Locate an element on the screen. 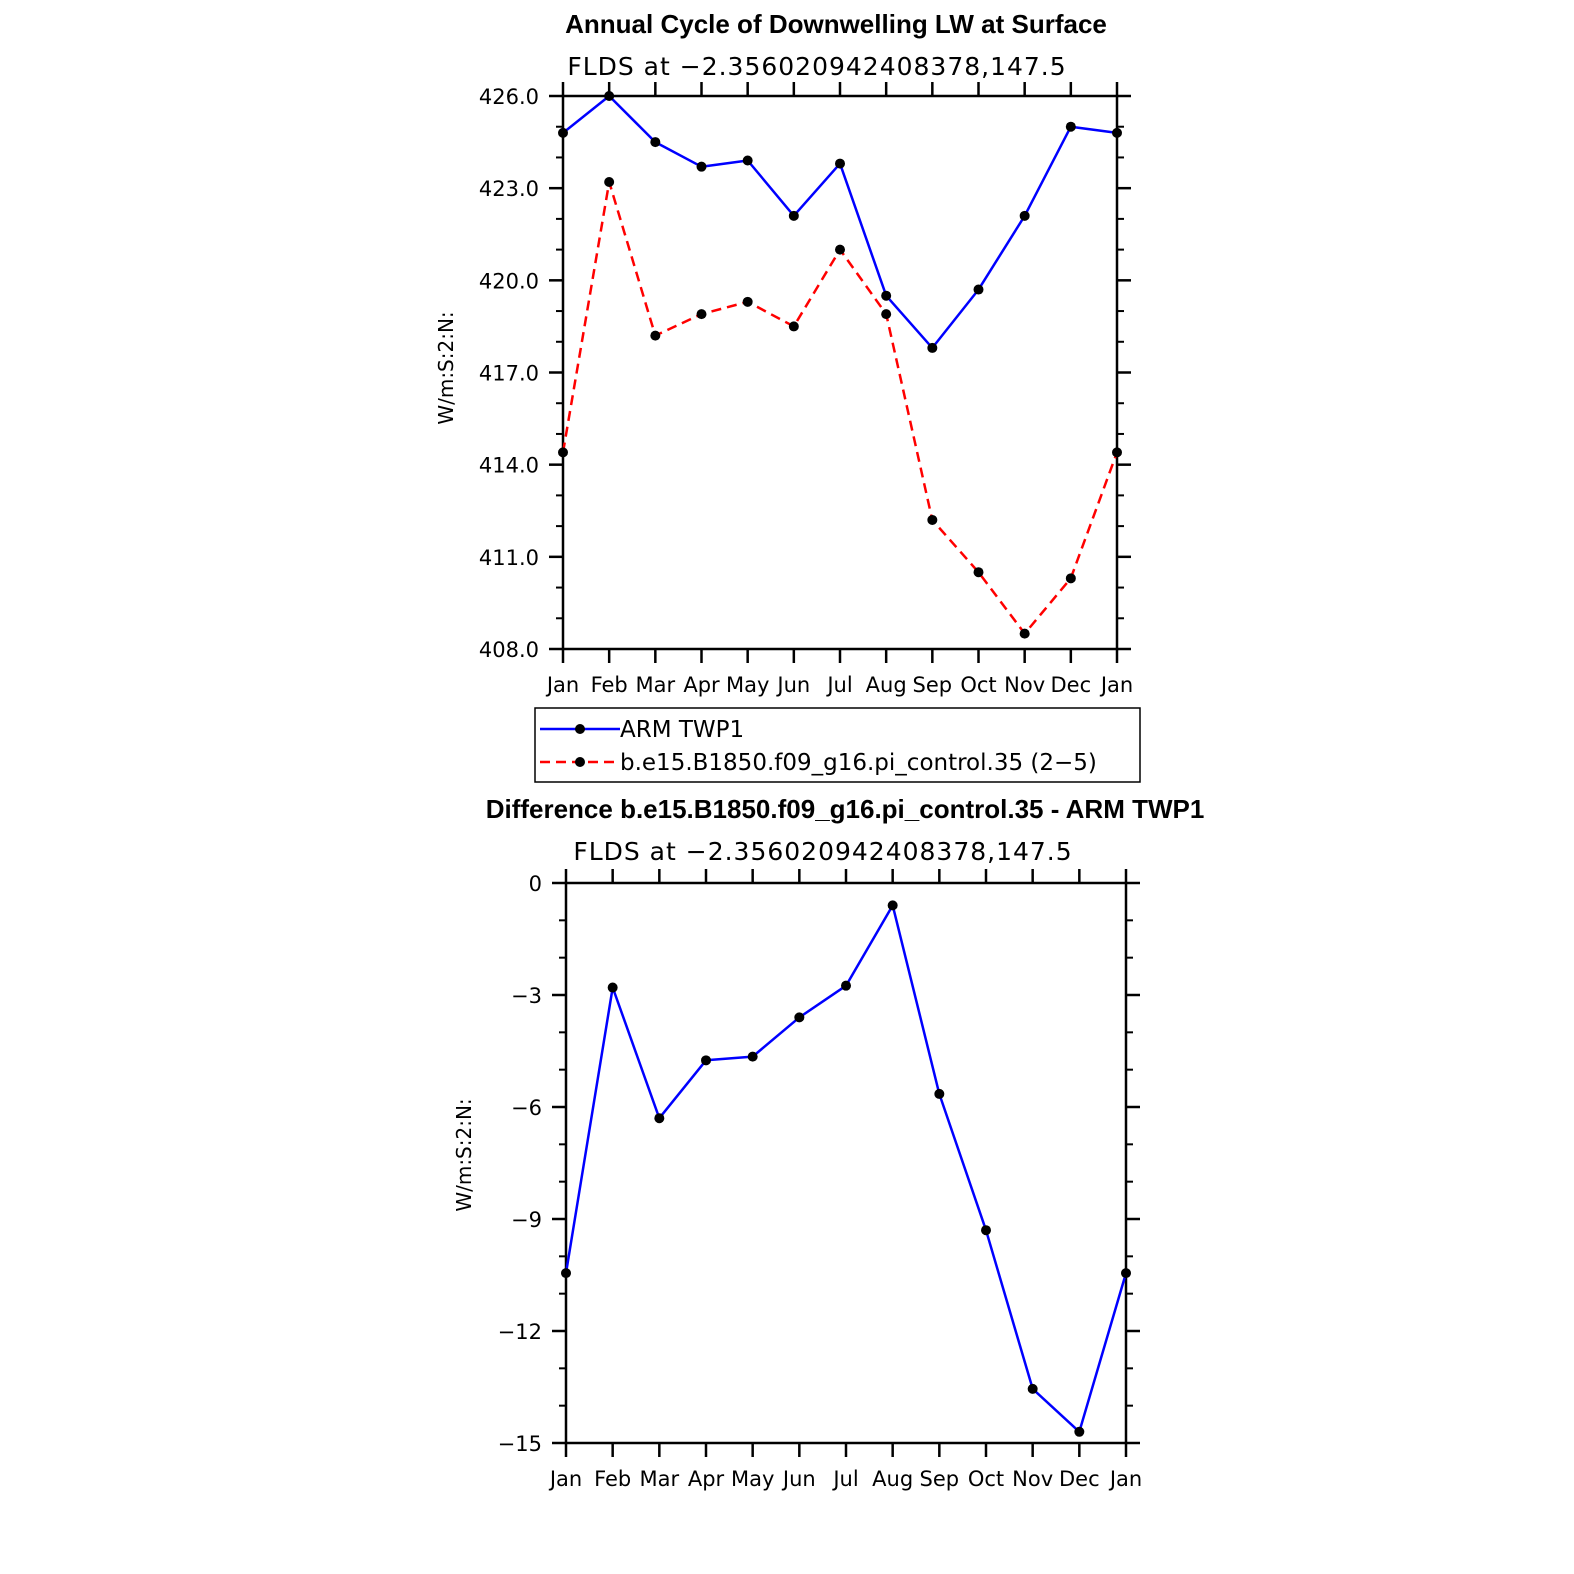  chart2-ytick-label: −3 is located at coordinates (526, 996).